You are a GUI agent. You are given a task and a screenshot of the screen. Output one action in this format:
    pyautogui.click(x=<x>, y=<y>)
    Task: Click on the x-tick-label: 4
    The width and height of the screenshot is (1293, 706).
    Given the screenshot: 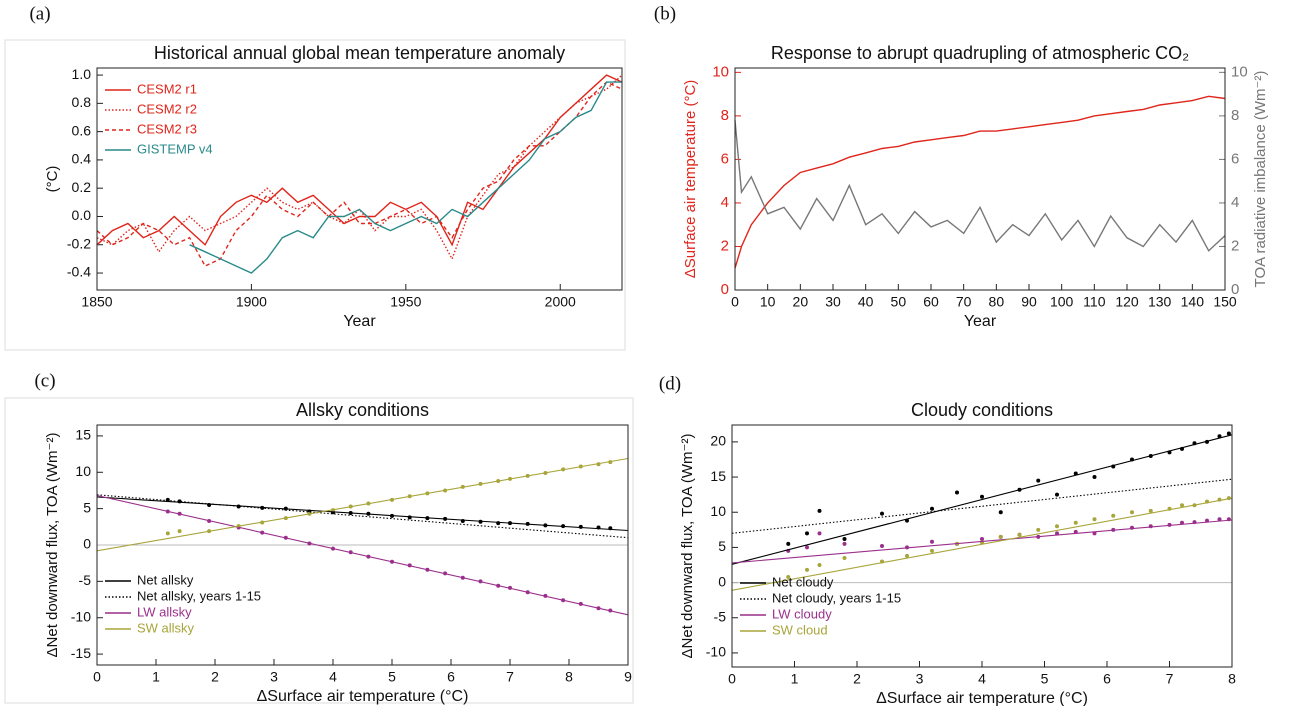 What is the action you would take?
    pyautogui.click(x=982, y=679)
    